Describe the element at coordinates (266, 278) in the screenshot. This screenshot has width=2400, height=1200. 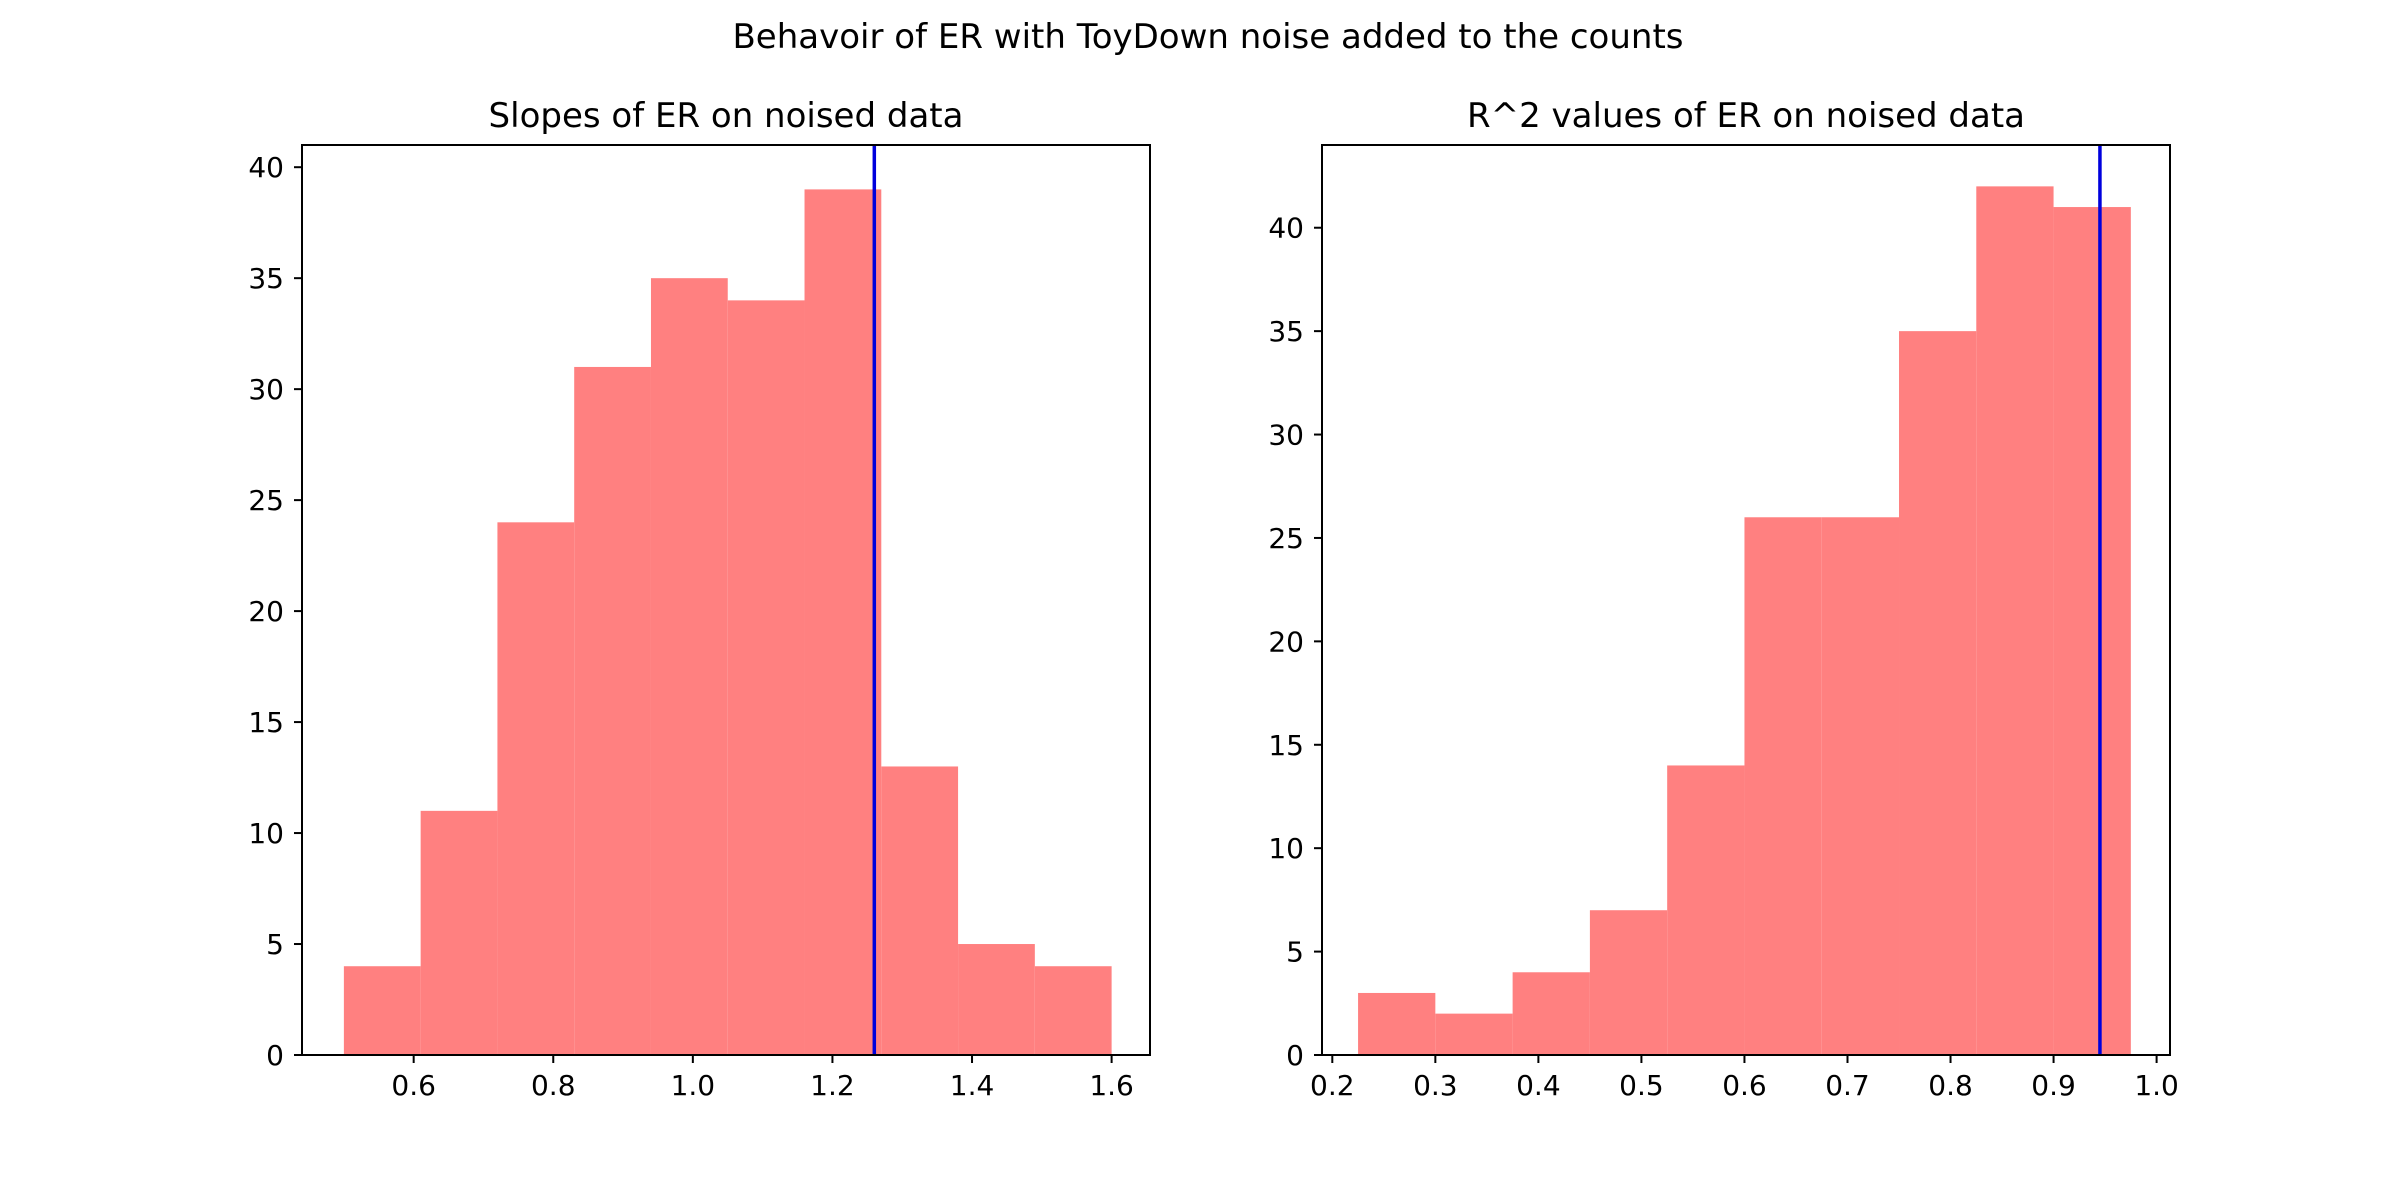
I see `slopes-ytick-label-7: 35` at that location.